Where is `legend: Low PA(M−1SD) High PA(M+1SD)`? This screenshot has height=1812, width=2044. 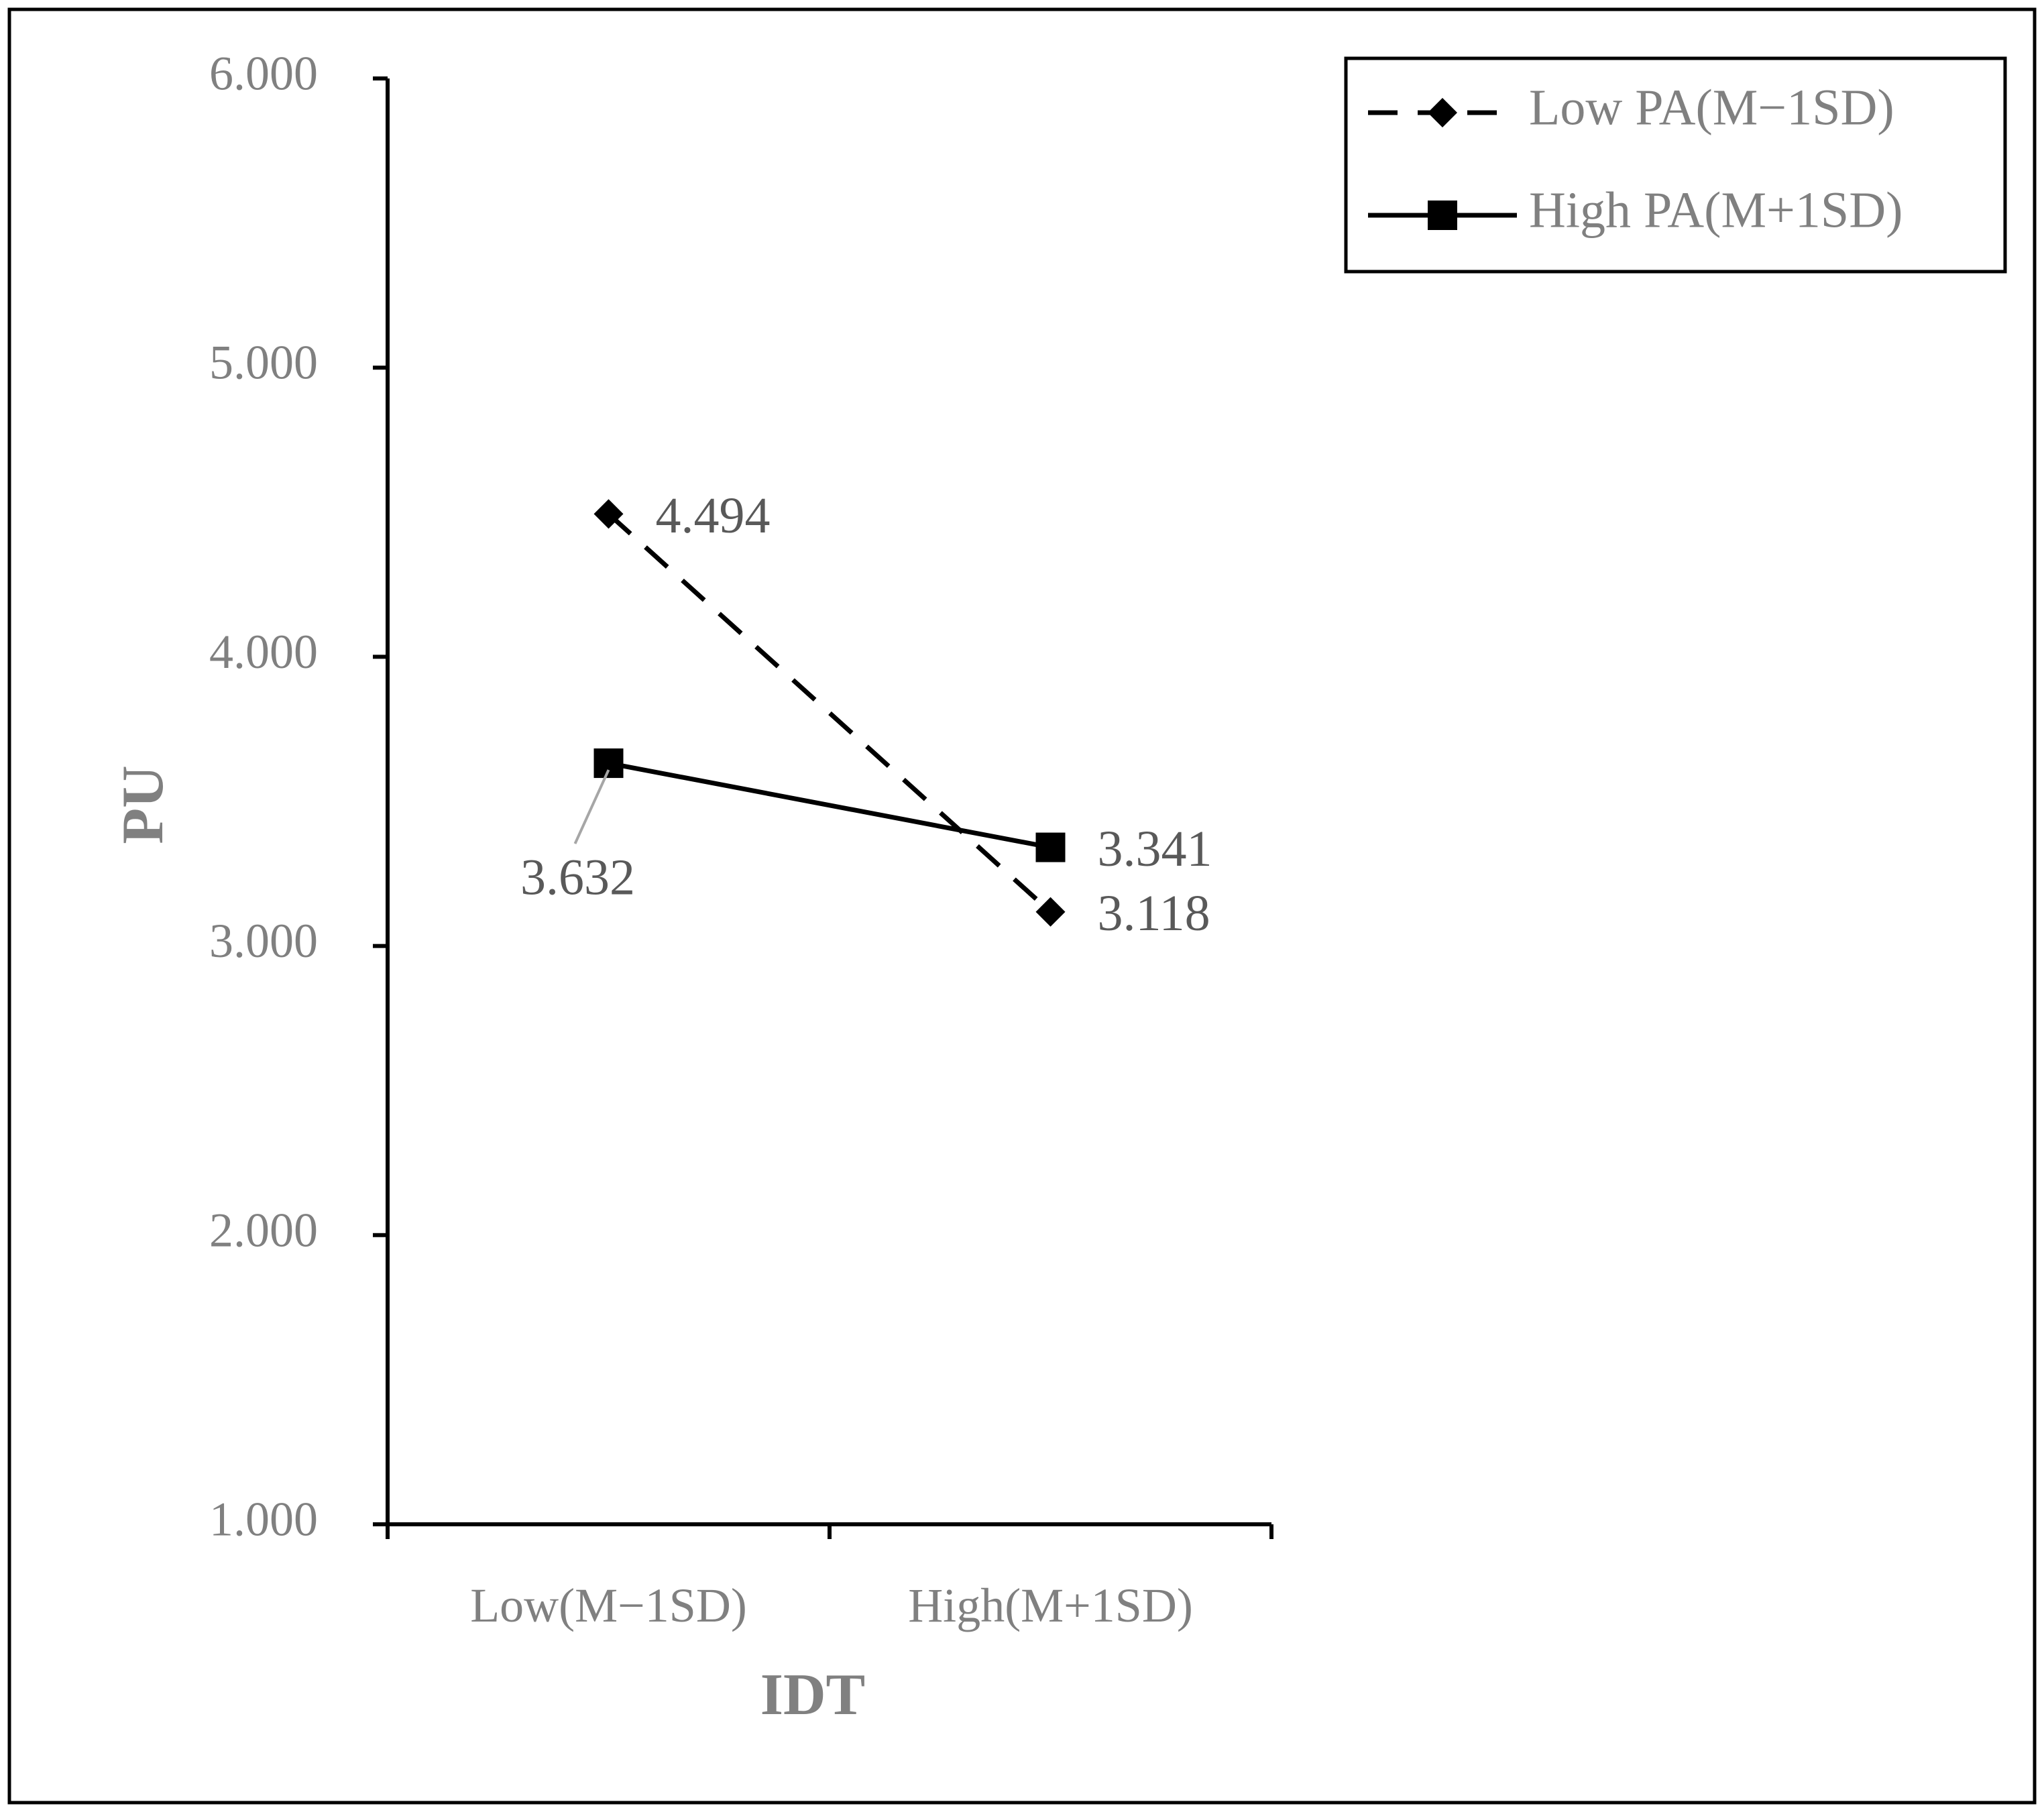 legend: Low PA(M−1SD) High PA(M+1SD) is located at coordinates (1675, 165).